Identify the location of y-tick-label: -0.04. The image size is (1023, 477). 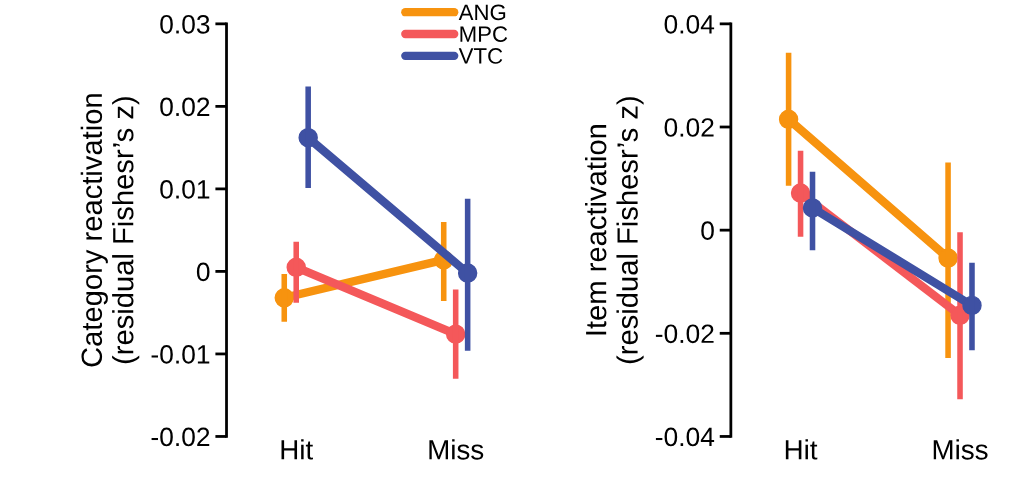
(685, 437).